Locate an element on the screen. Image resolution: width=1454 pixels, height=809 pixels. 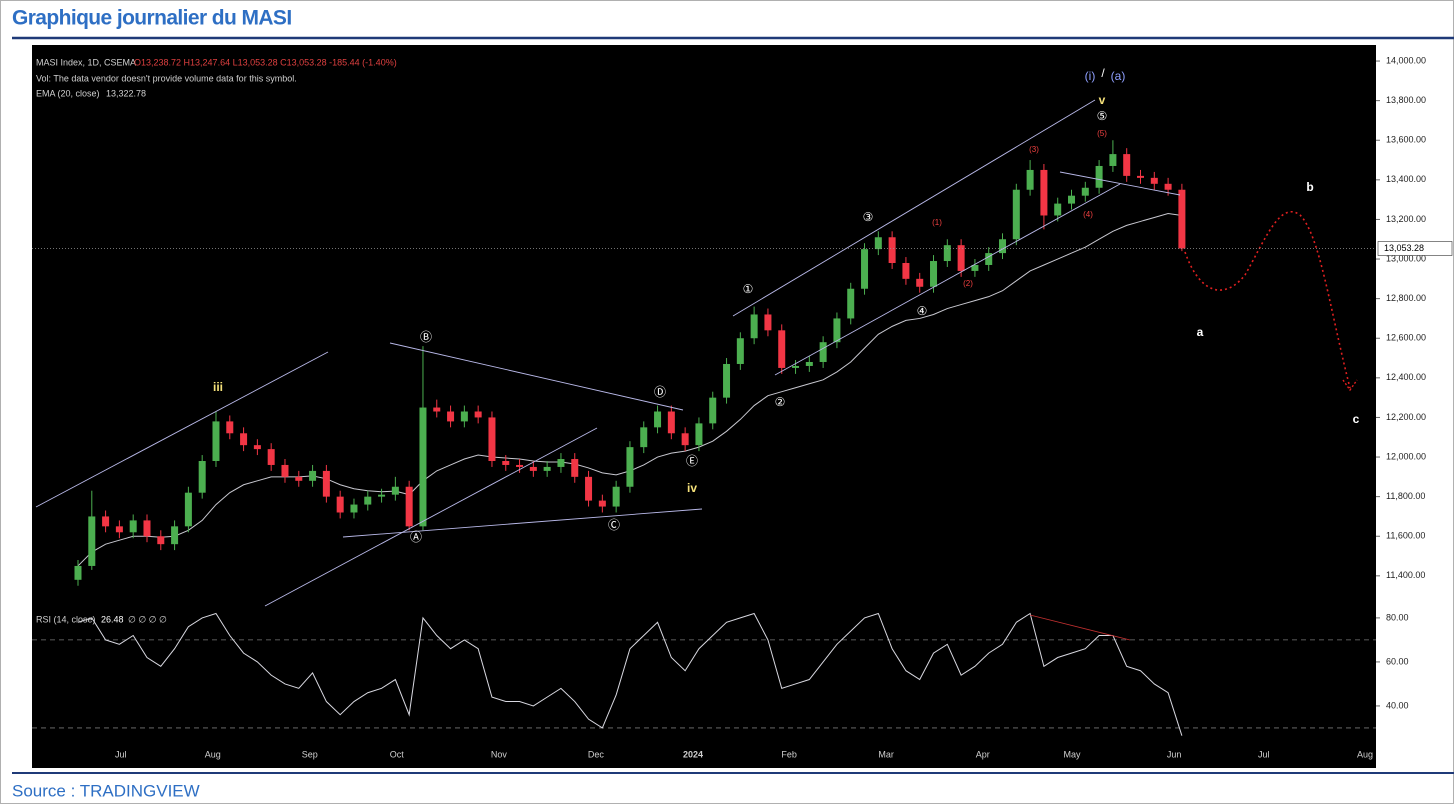
wave-label: iv is located at coordinates (692, 488).